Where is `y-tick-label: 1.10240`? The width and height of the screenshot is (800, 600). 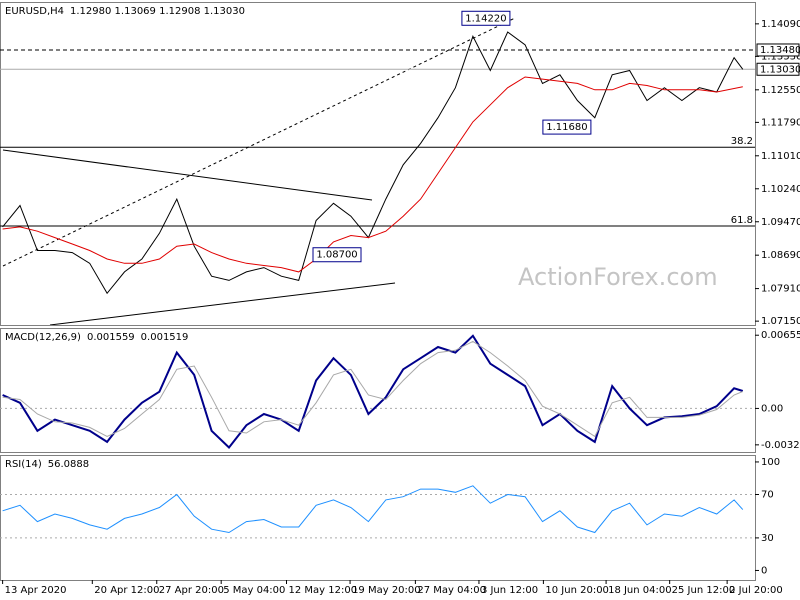
y-tick-label: 1.10240 is located at coordinates (780, 189).